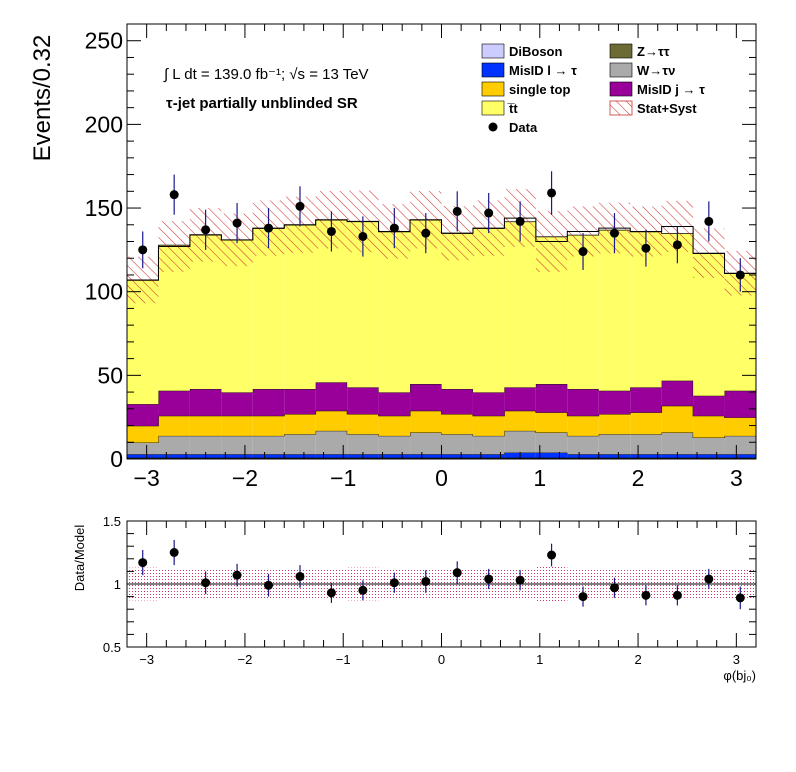 The height and width of the screenshot is (772, 796). What do you see at coordinates (736, 659) in the screenshot?
I see `ratio-x-tick-label-6: 3` at bounding box center [736, 659].